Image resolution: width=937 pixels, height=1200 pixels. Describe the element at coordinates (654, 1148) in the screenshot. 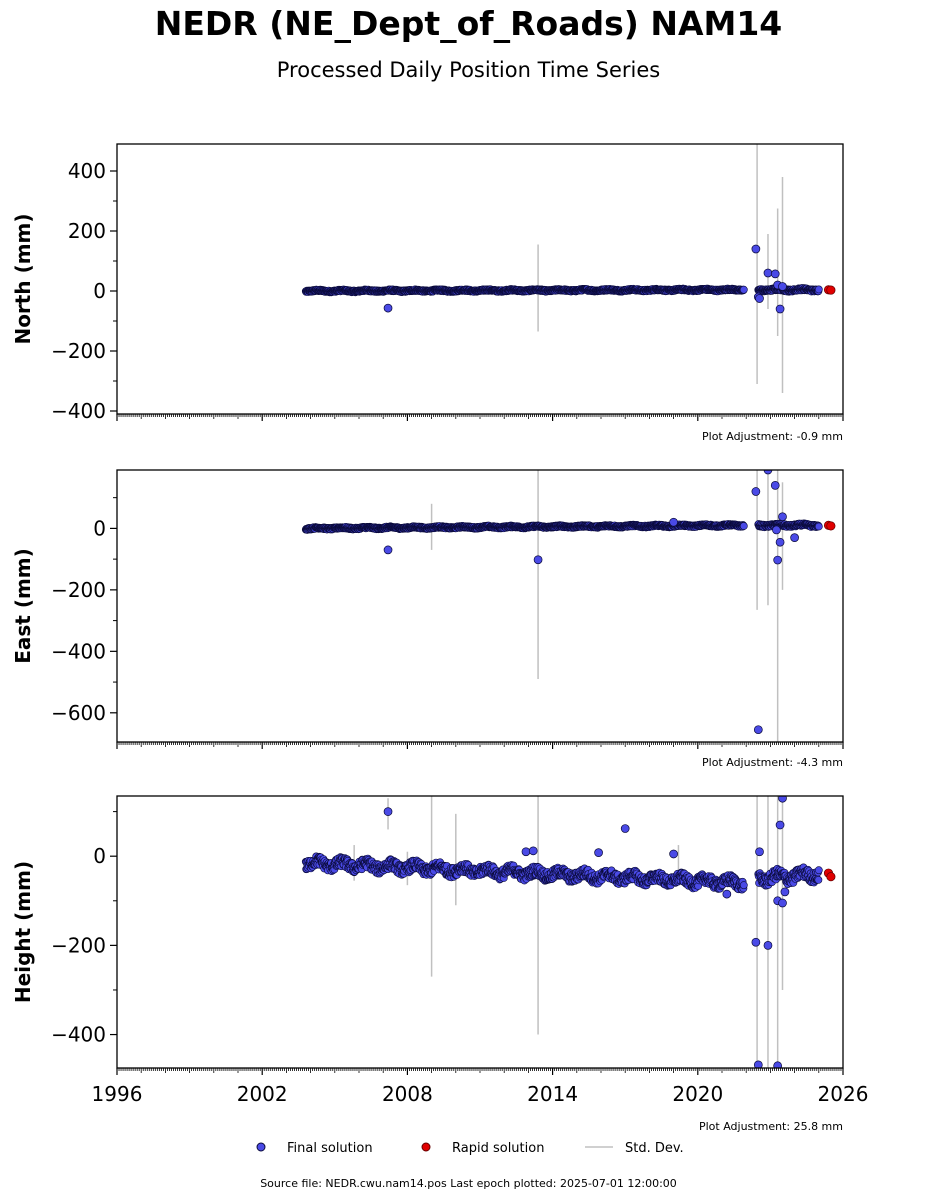

I see `legend-stddev-label: Std. Dev.` at that location.